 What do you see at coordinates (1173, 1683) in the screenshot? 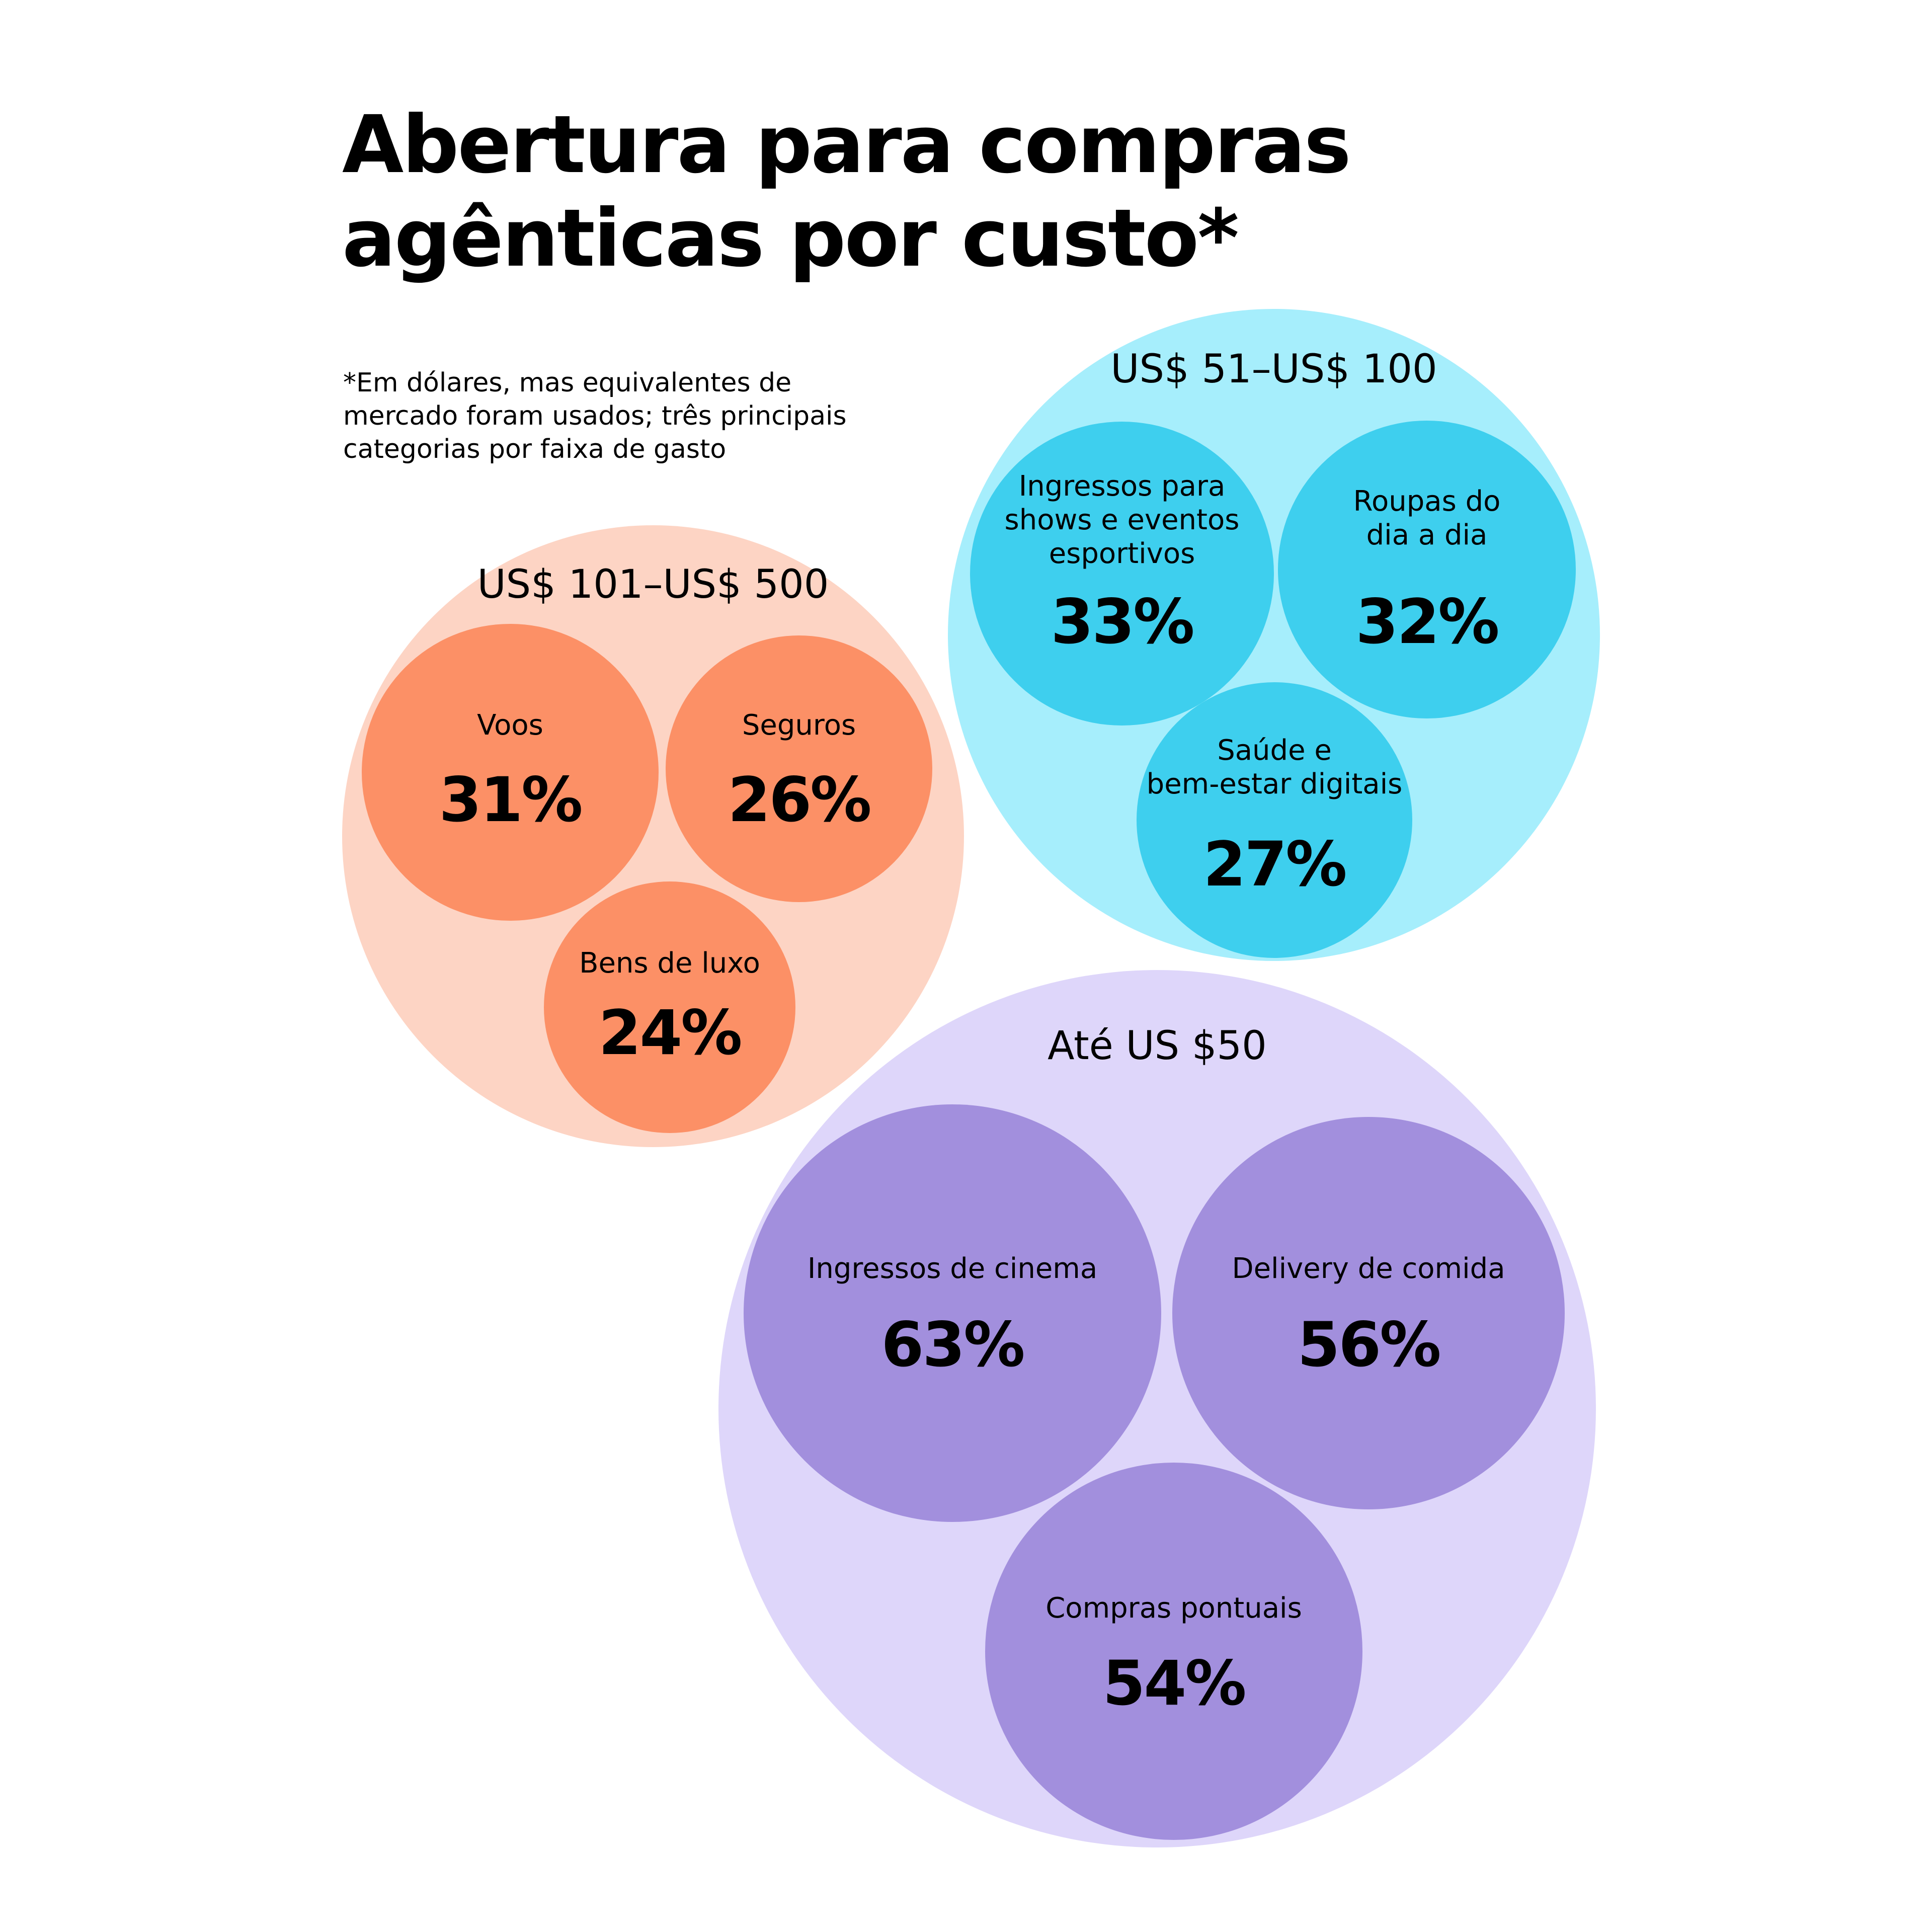
I see `item-value-compras-pontuais: 54%` at bounding box center [1173, 1683].